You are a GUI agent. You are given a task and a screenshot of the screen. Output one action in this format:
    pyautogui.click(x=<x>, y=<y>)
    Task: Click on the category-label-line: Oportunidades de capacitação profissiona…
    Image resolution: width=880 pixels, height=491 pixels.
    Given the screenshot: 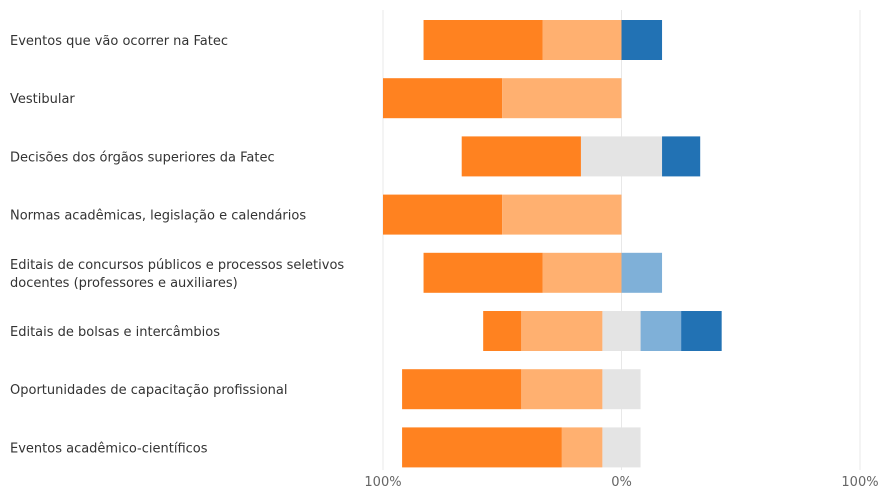 What is the action you would take?
    pyautogui.click(x=148, y=390)
    